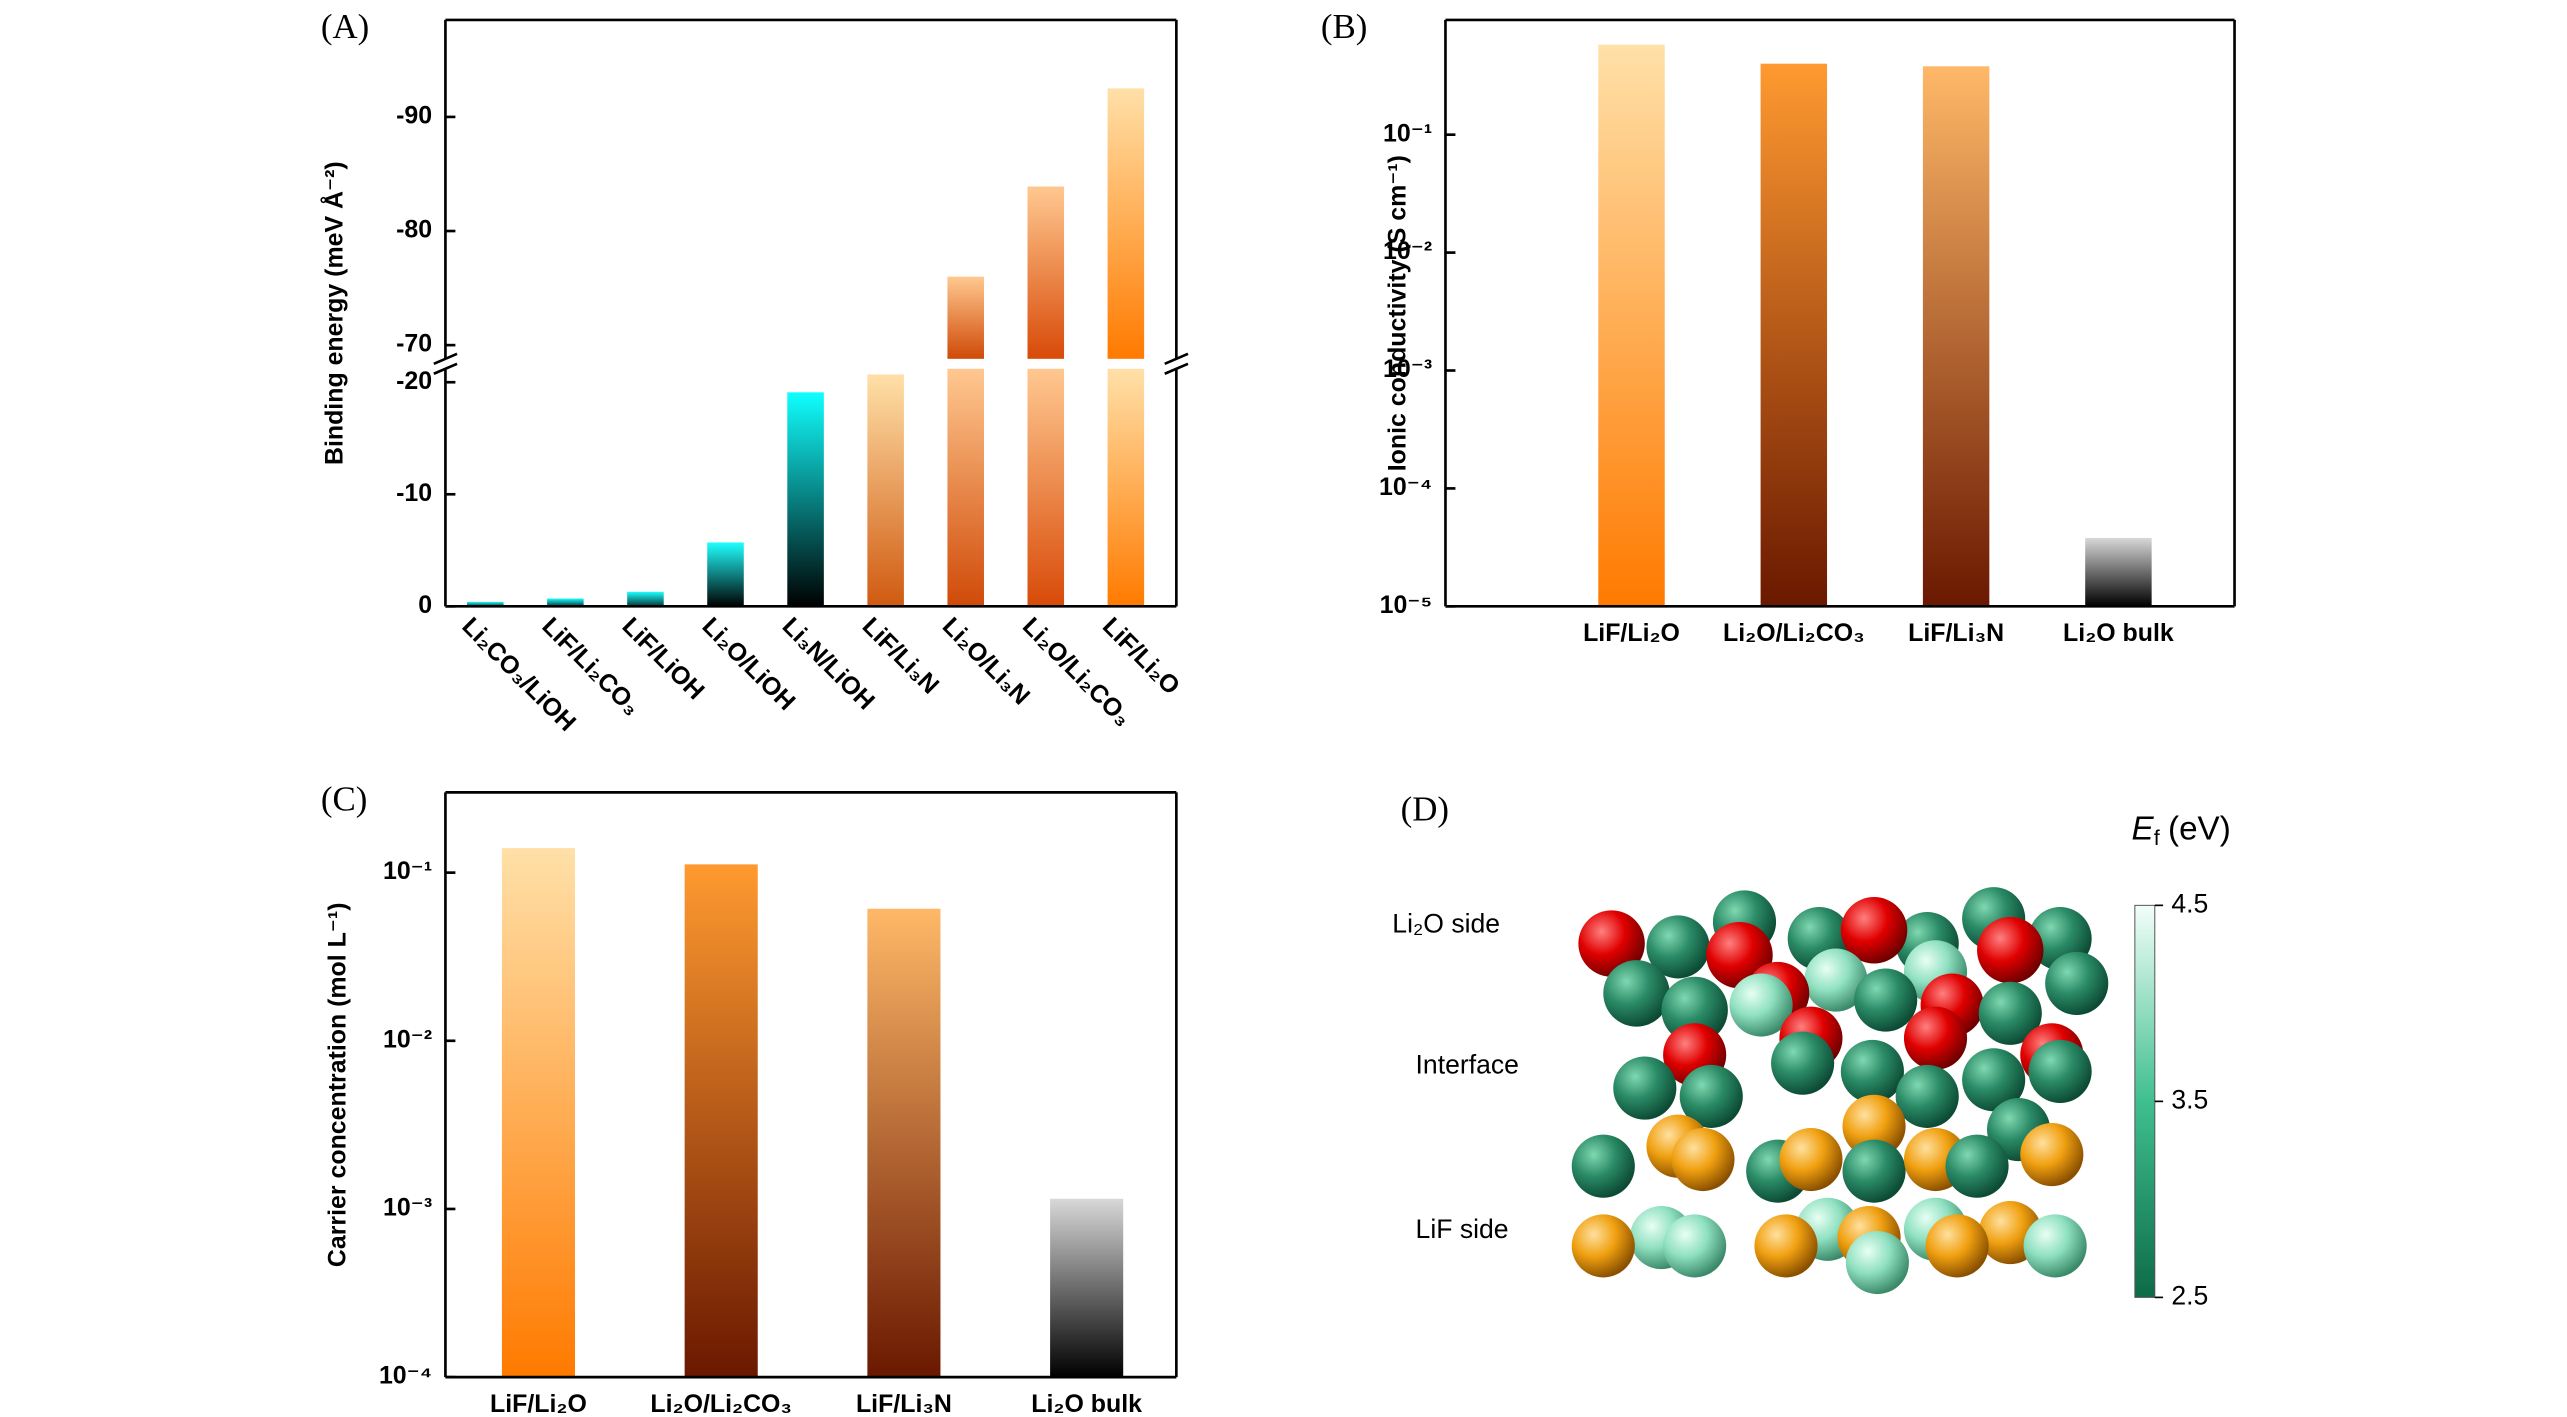 The height and width of the screenshot is (1417, 2567). I want to click on y-tick-label: 0, so click(425, 605).